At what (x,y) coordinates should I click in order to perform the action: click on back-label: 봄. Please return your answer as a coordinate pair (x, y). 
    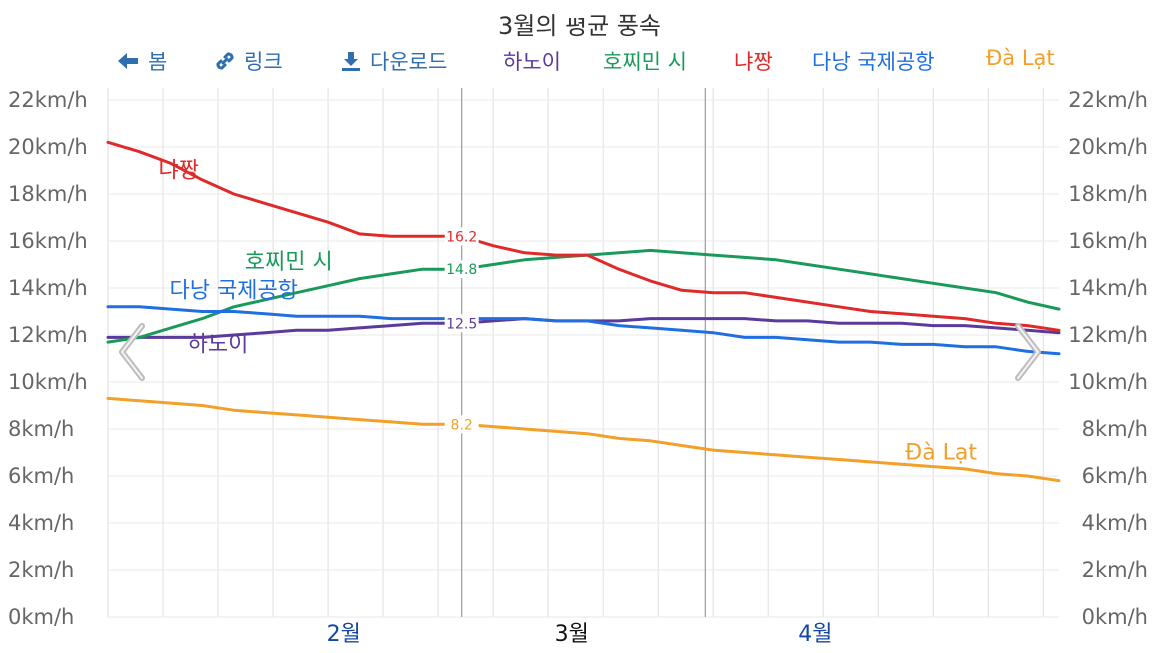
    Looking at the image, I should click on (158, 62).